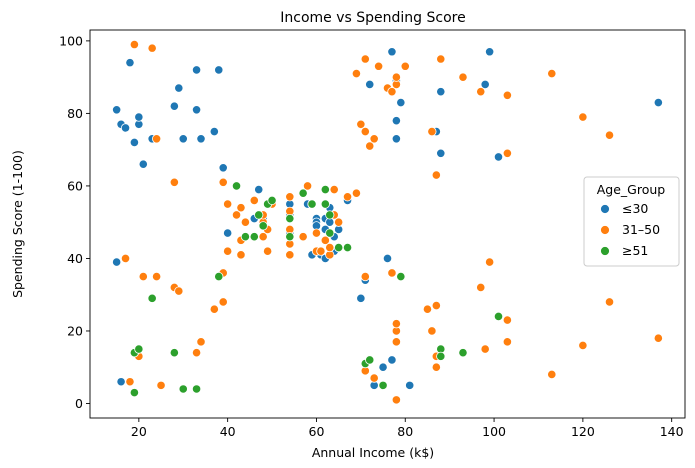  I want to click on x-tick-label: 100, so click(494, 431).